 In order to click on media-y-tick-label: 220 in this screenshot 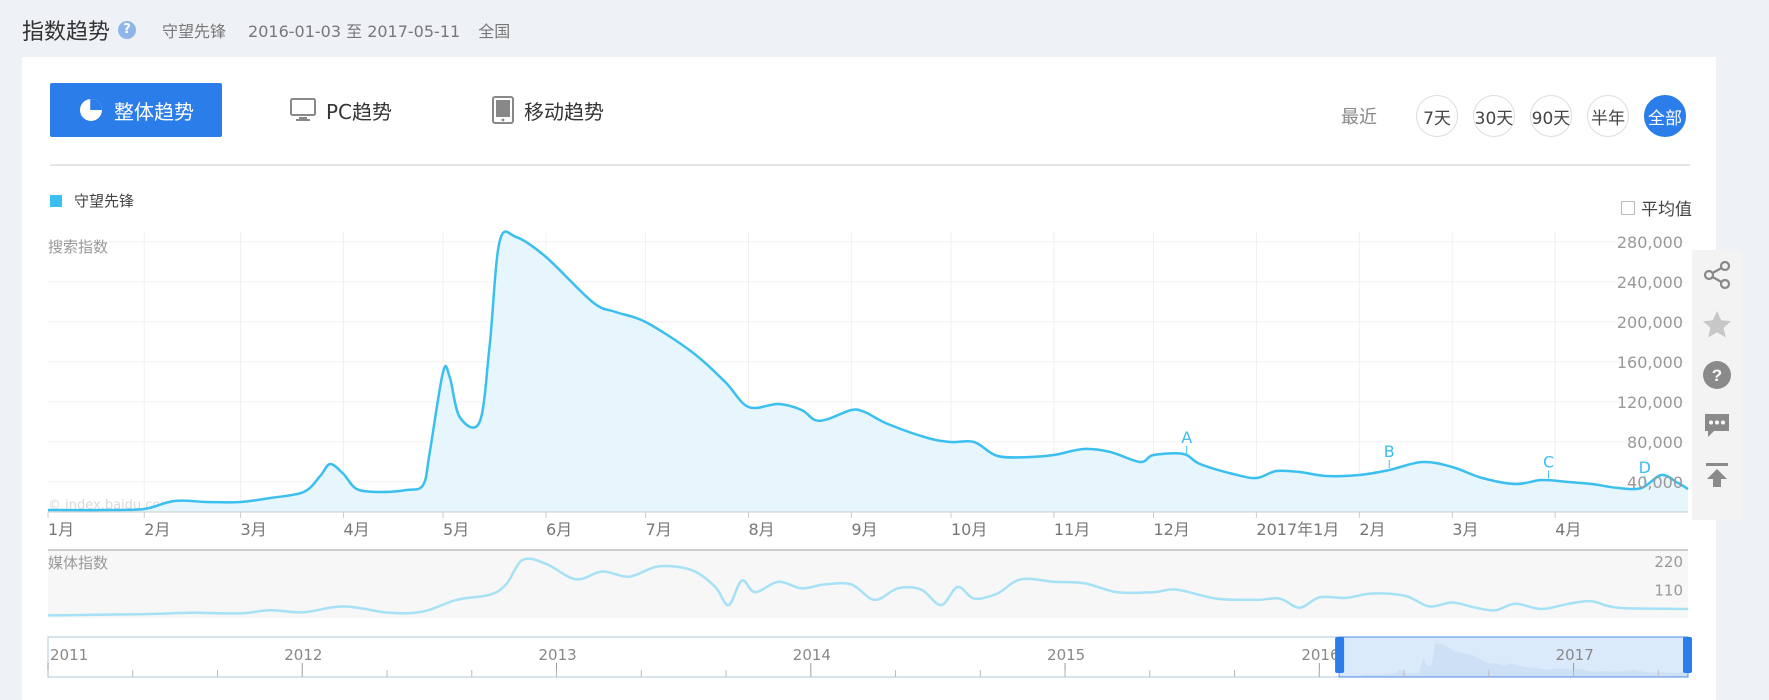, I will do `click(1668, 562)`.